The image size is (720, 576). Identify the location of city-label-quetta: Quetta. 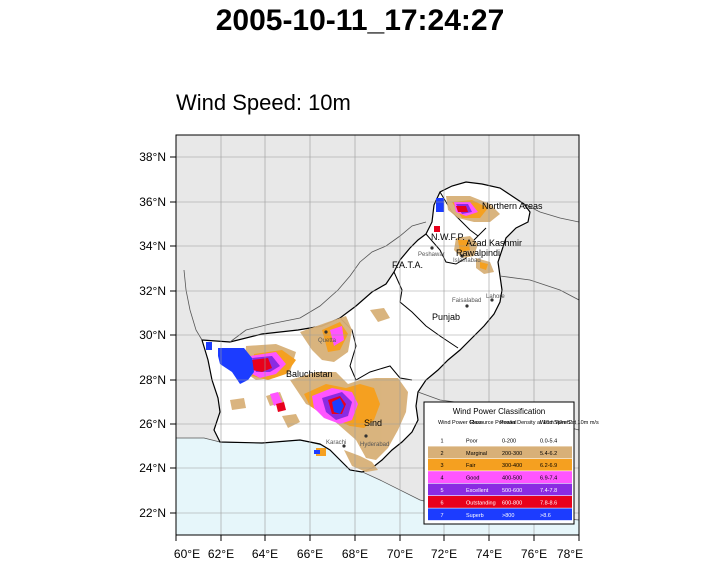
(327, 341).